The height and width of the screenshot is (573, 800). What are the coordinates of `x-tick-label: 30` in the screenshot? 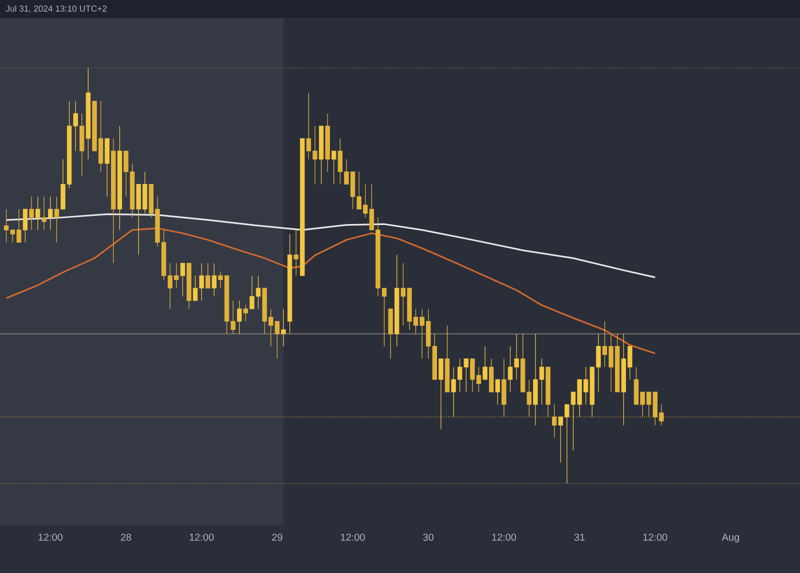 It's located at (428, 537).